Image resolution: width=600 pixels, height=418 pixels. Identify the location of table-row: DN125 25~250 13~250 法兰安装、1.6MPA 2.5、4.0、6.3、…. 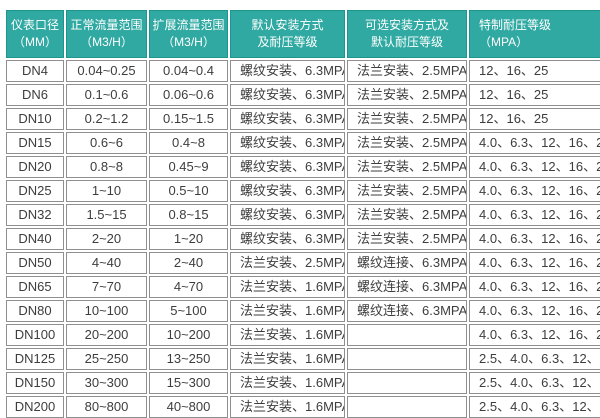
(303, 359).